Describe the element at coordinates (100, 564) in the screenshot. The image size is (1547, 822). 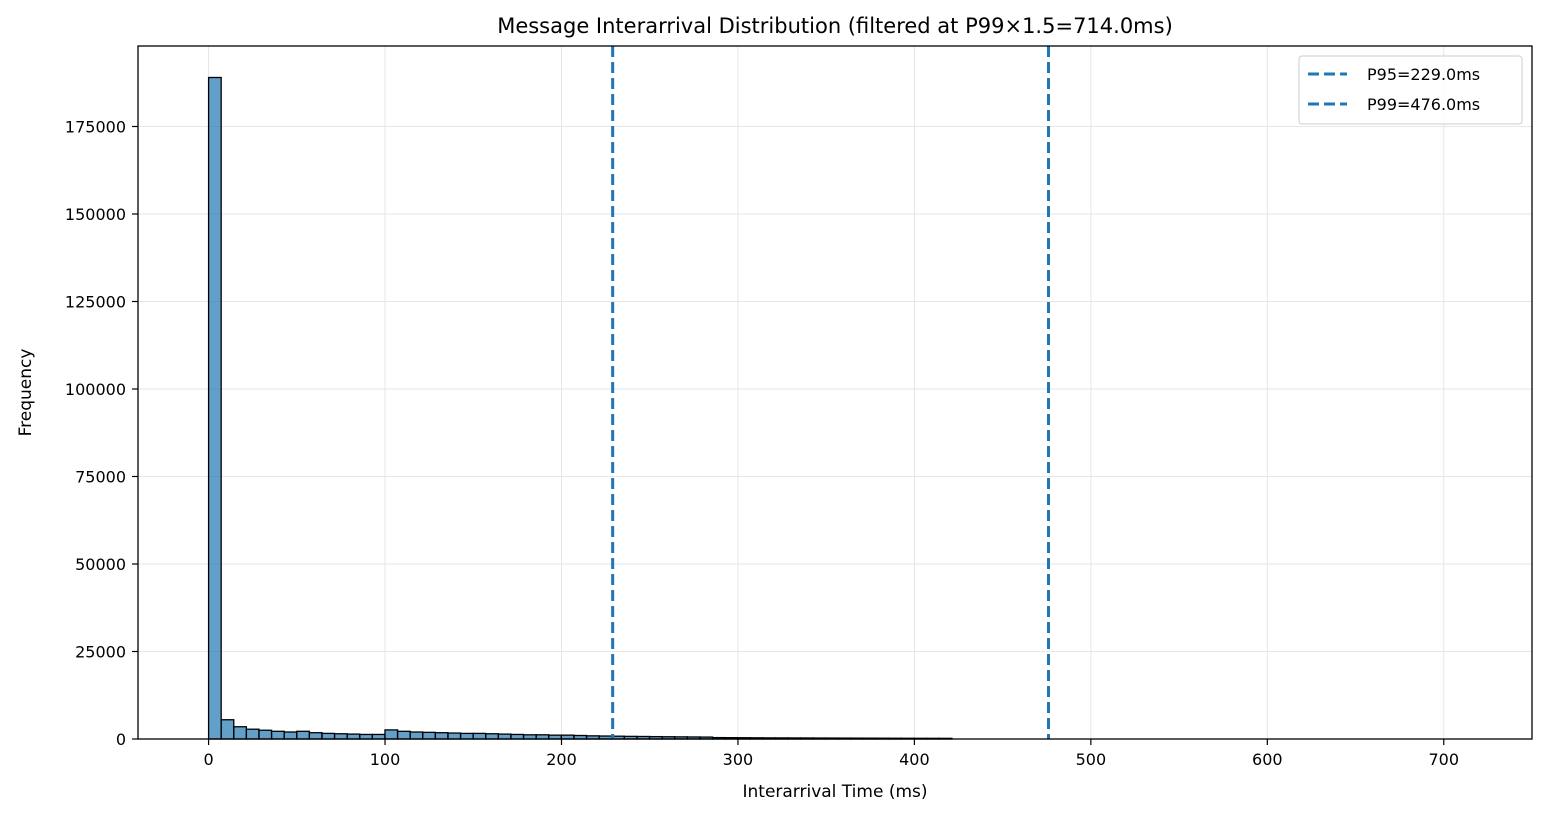
I see `y-tick-label: 50000` at that location.